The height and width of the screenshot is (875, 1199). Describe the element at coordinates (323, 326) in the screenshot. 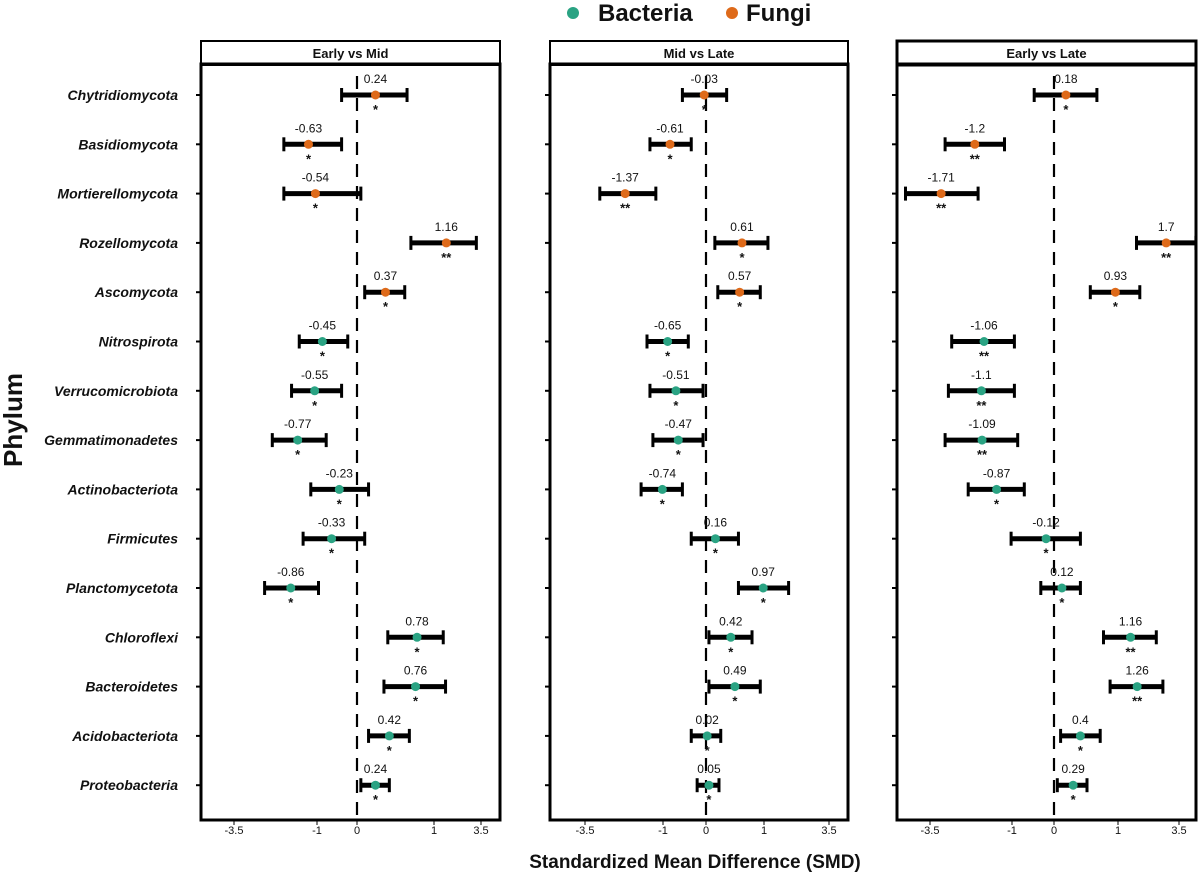

I see `value-label: -0.45` at that location.